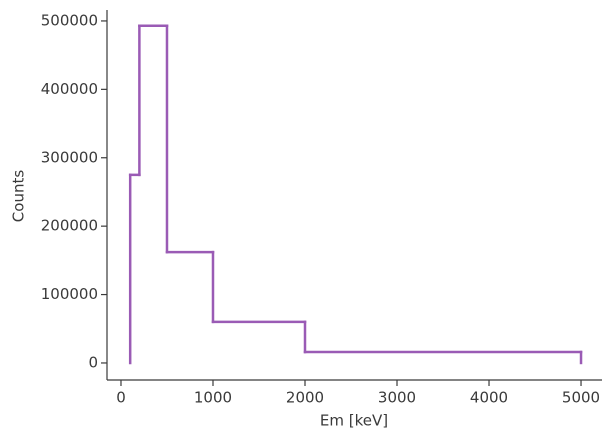  I want to click on y-tick-label: 400000, so click(69, 89).